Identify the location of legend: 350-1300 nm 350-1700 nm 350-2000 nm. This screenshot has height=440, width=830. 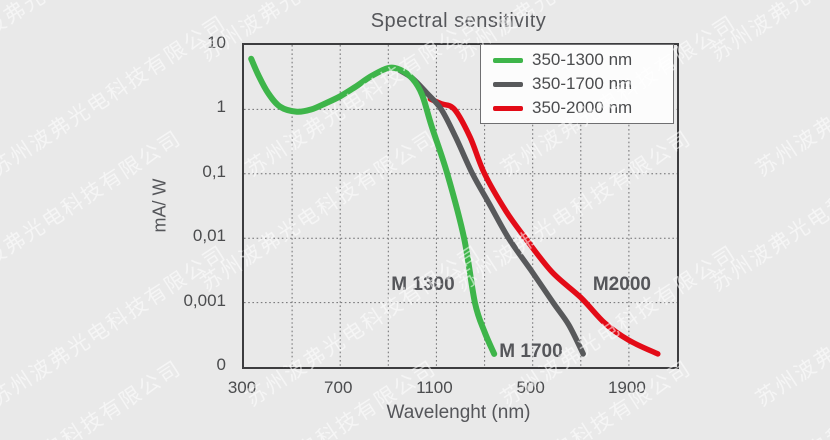
(577, 84).